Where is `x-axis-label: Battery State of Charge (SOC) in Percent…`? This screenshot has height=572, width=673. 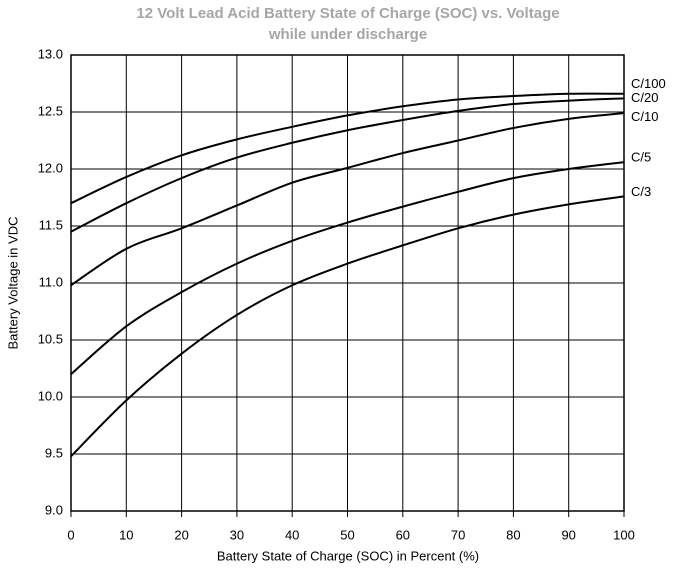 x-axis-label: Battery State of Charge (SOC) in Percent… is located at coordinates (348, 555).